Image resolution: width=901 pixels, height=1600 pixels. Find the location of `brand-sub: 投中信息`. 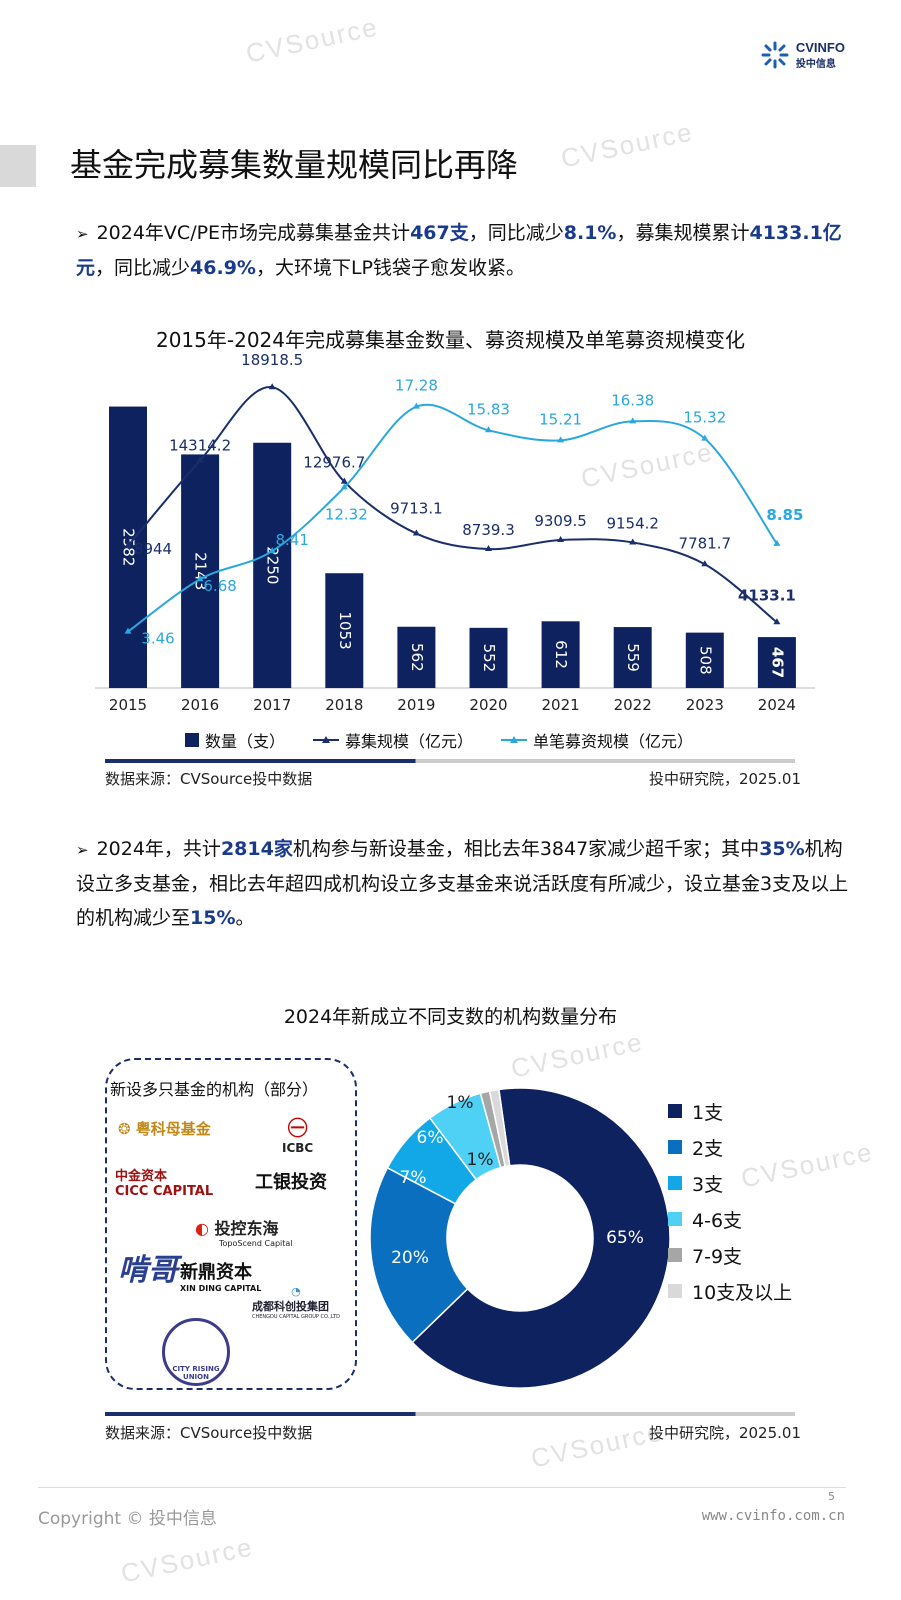

brand-sub: 投中信息 is located at coordinates (815, 64).